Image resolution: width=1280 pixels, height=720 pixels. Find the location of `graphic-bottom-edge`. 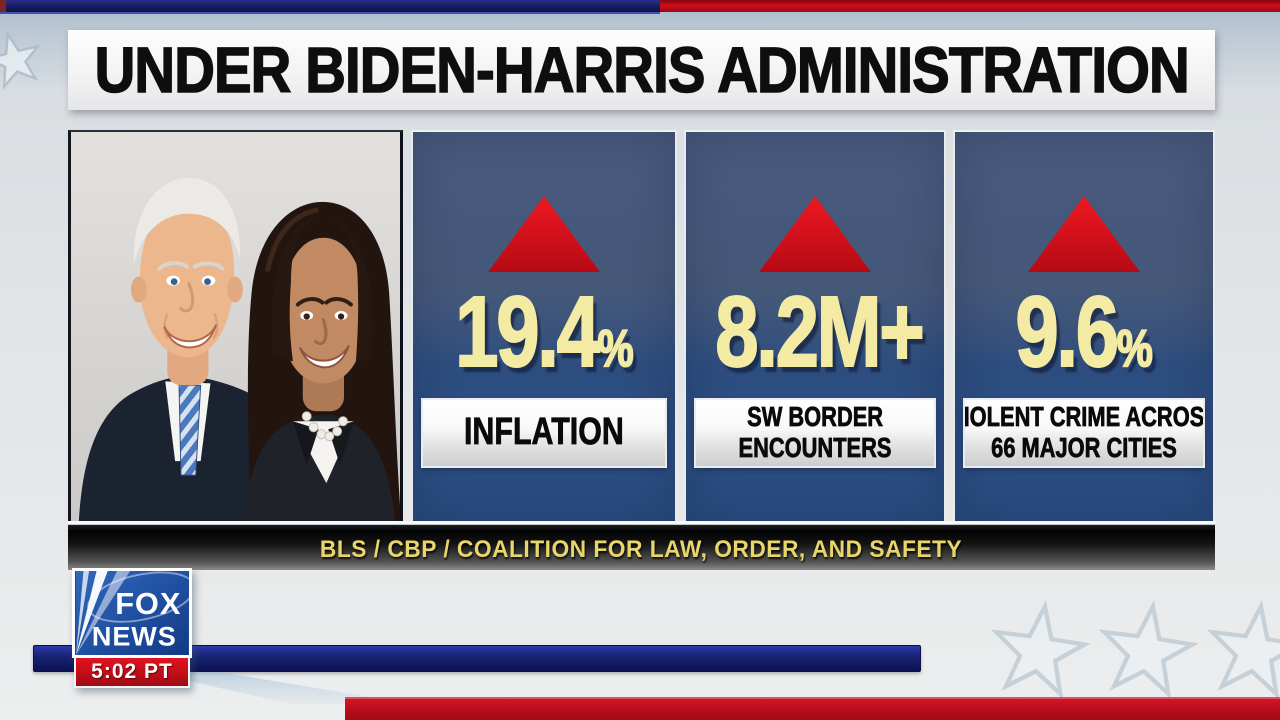

graphic-bottom-edge is located at coordinates (641, 525).